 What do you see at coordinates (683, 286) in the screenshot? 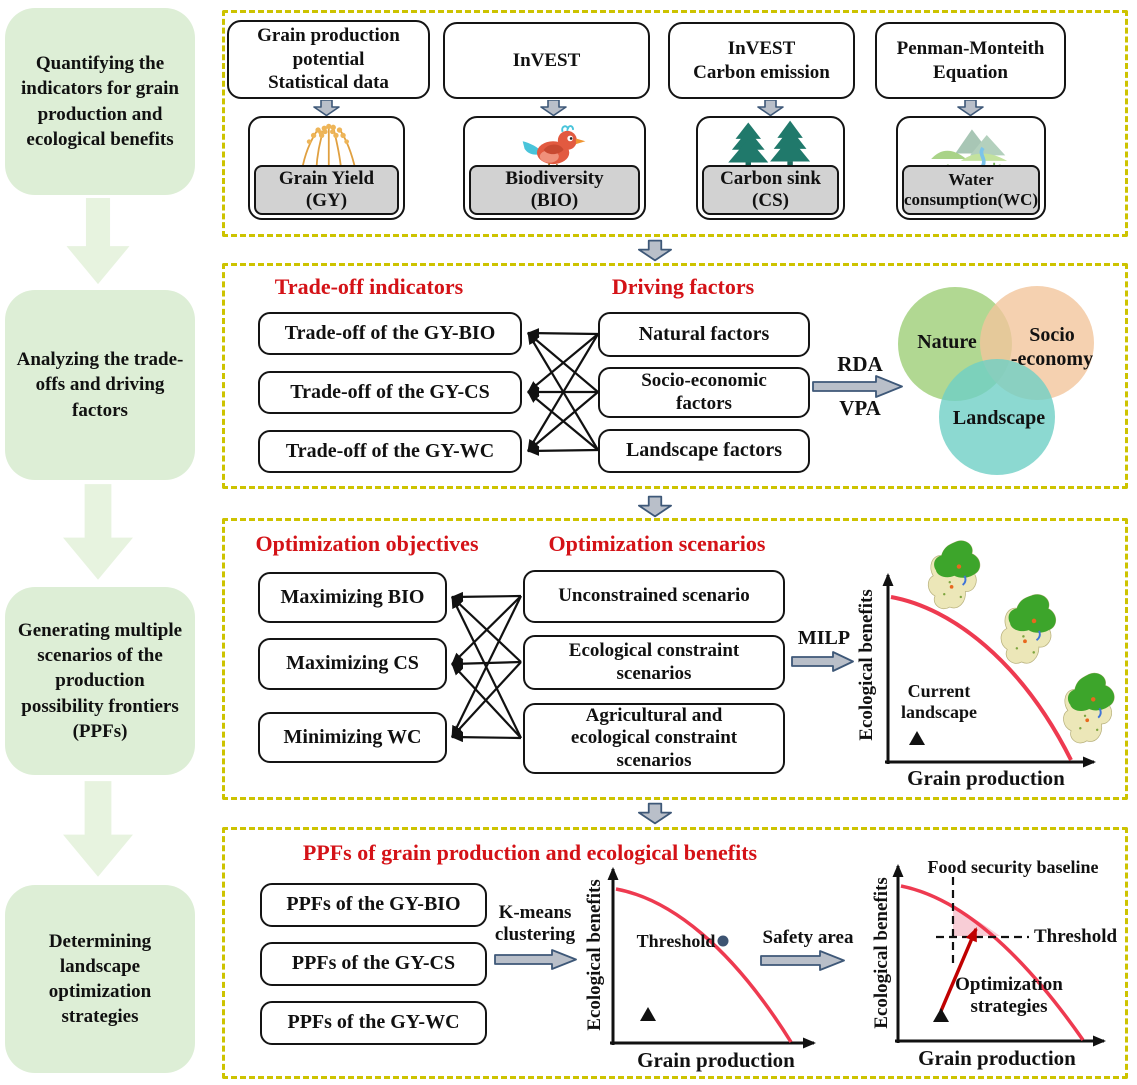
I see `heading-driving-factors: Driving factors` at bounding box center [683, 286].